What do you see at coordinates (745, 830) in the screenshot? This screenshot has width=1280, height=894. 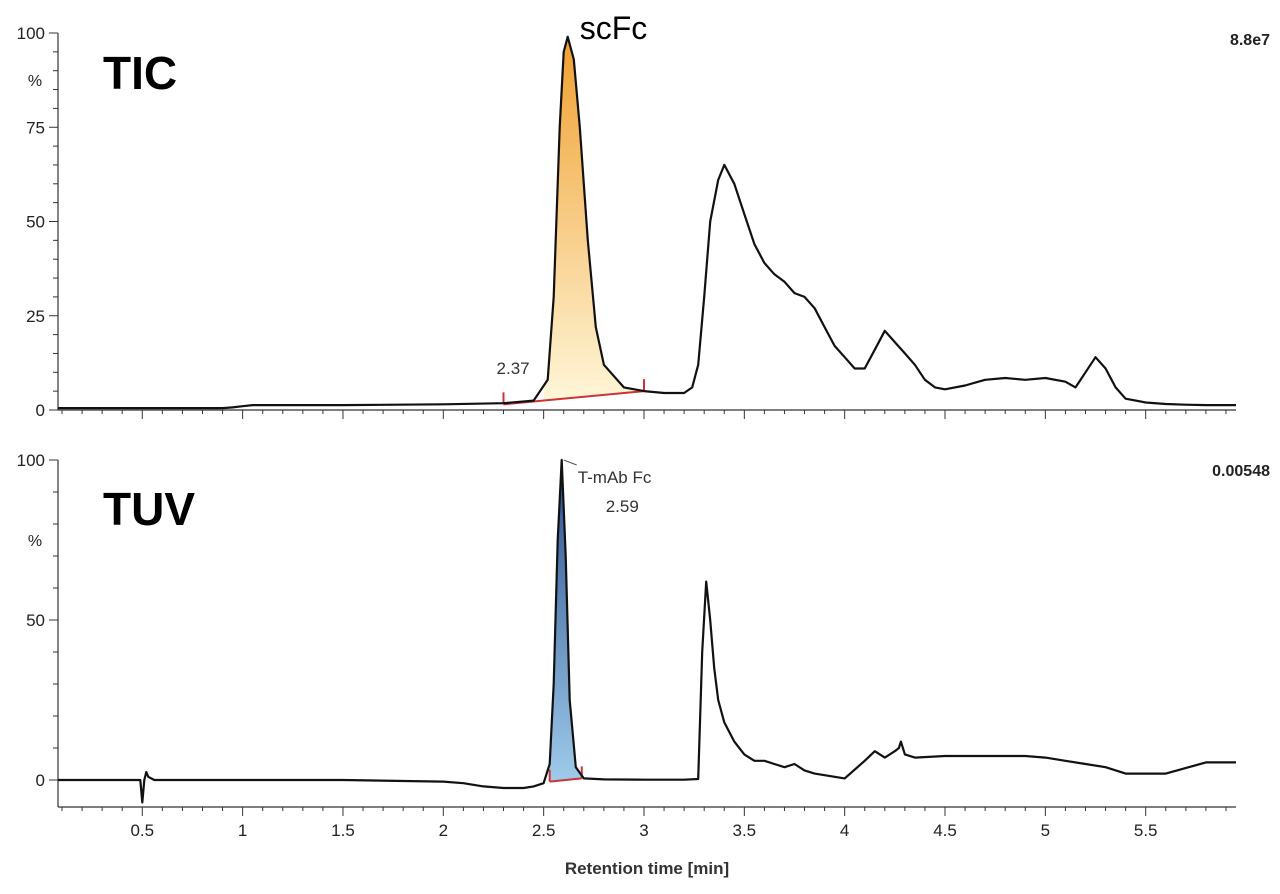 I see `tuv-x-tick-label: 3.5` at bounding box center [745, 830].